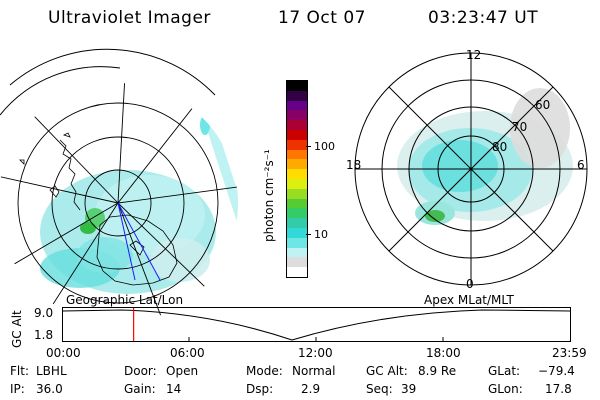  Describe the element at coordinates (260, 389) in the screenshot. I see `dsp-label: Dsp:` at that location.